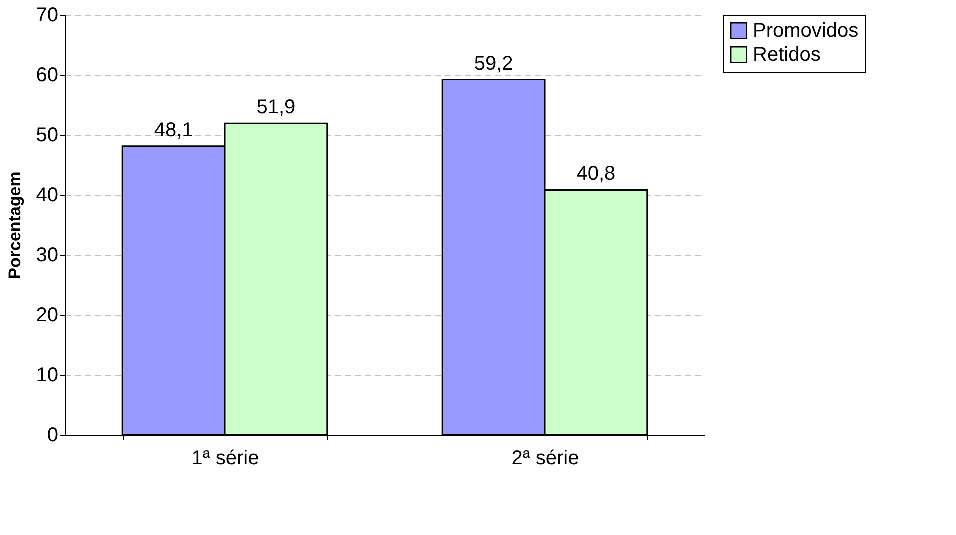  I want to click on legend-label: Retidos, so click(787, 55).